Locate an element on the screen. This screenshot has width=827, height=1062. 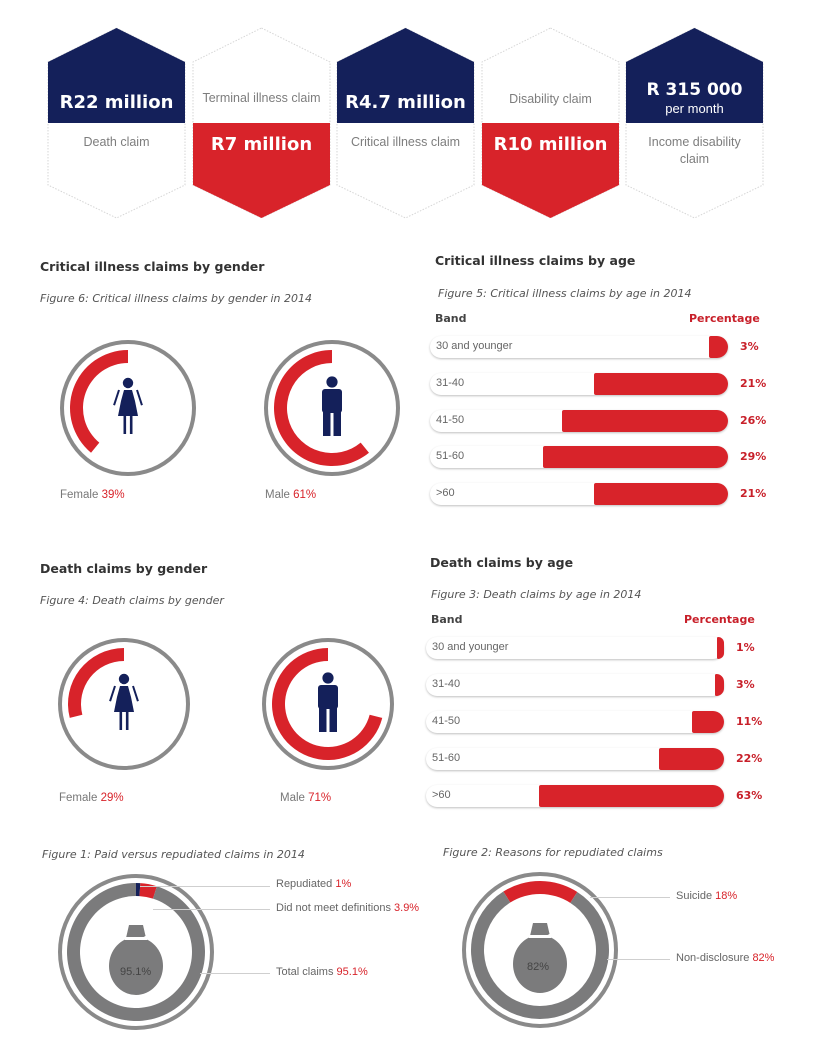
death-female-label: Female is located at coordinates (78, 798).